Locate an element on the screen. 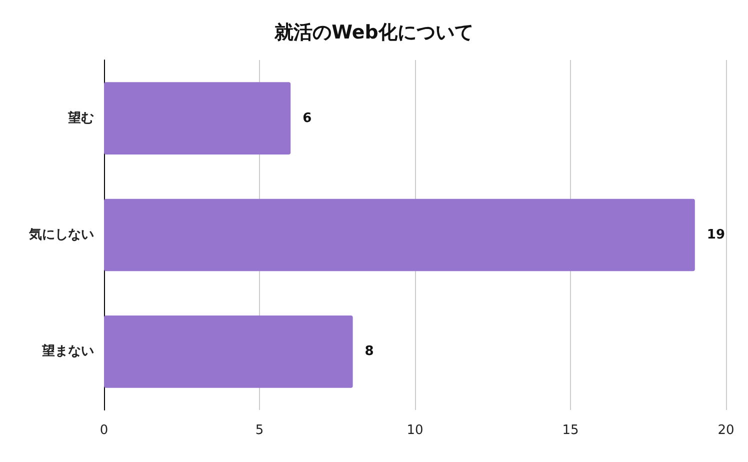  x-tick-label: 0 is located at coordinates (104, 430).